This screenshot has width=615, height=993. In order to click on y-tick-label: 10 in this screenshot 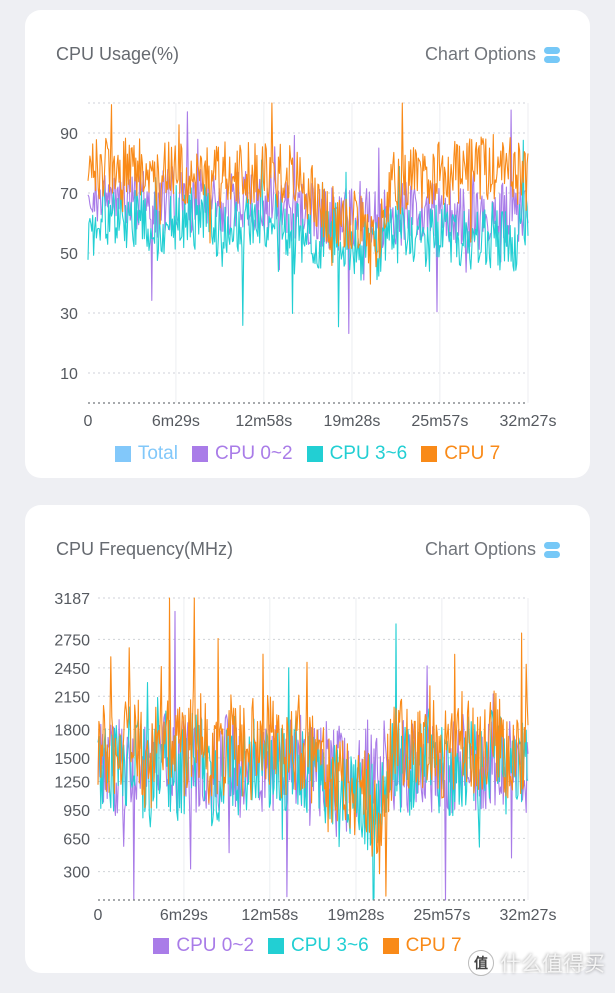, I will do `click(69, 374)`.